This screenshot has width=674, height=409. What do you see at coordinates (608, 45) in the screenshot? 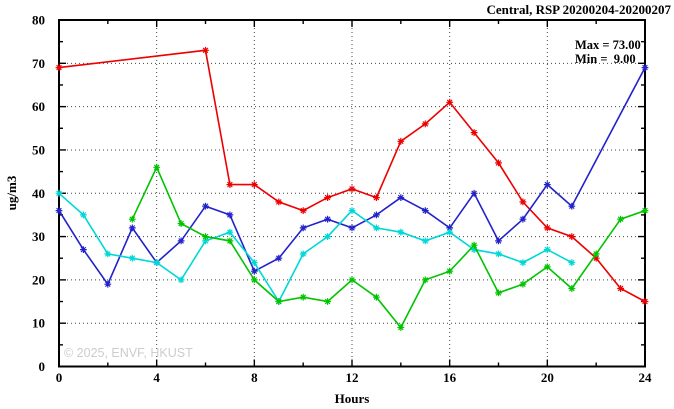
I see `max-annotation: Max = 73.00` at bounding box center [608, 45].